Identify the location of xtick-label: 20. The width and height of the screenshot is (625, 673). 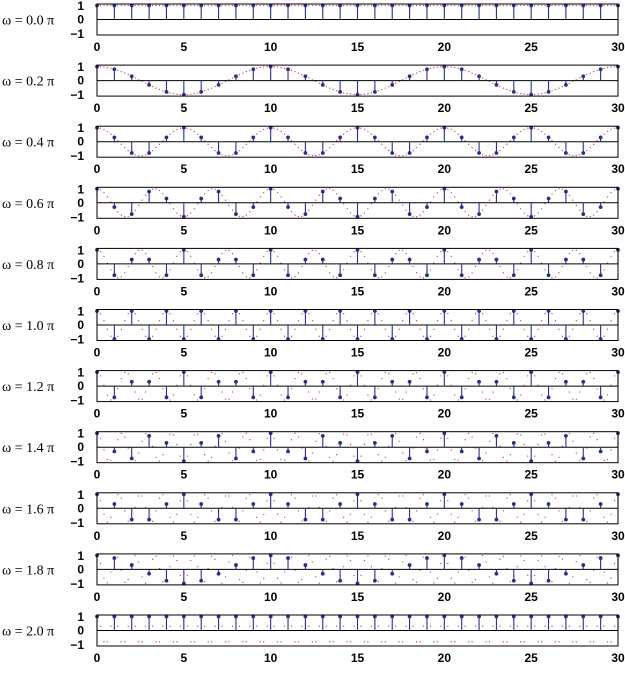
(445, 536).